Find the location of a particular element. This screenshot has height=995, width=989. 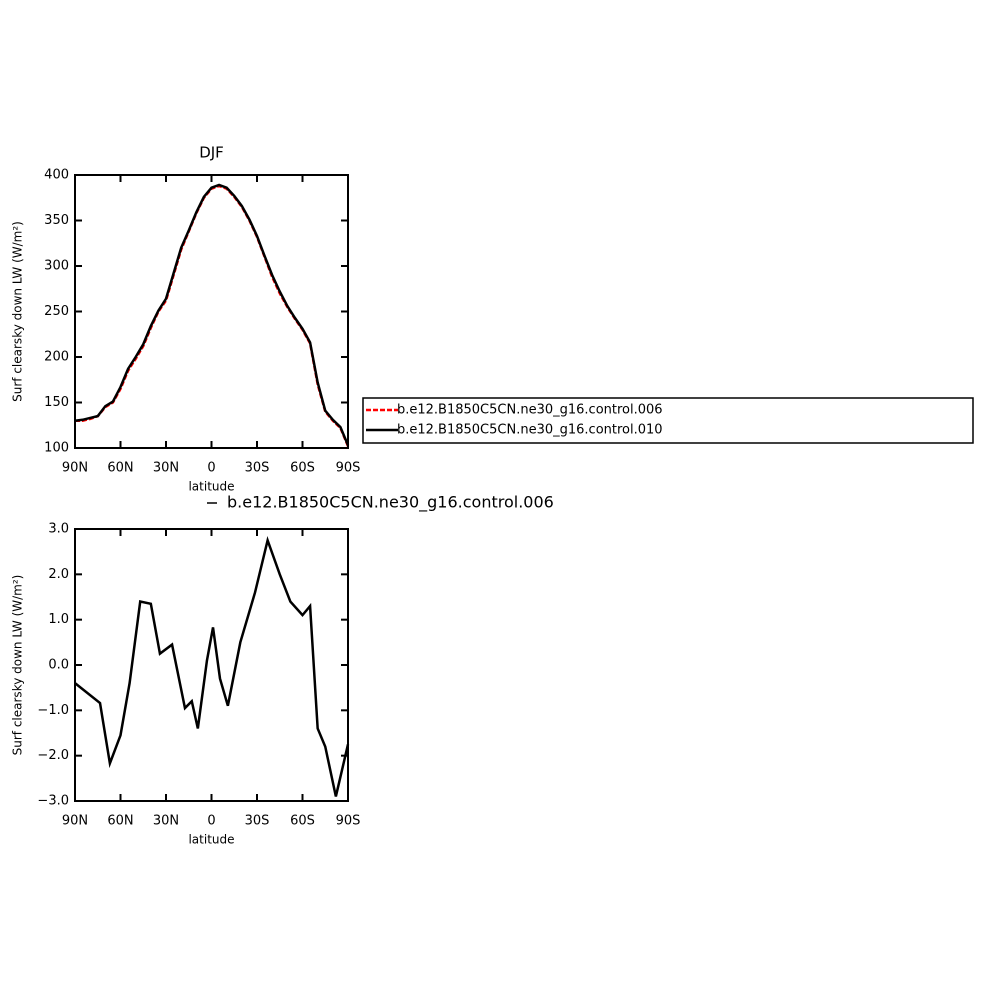

y-tick-label: 250 is located at coordinates (56, 311).